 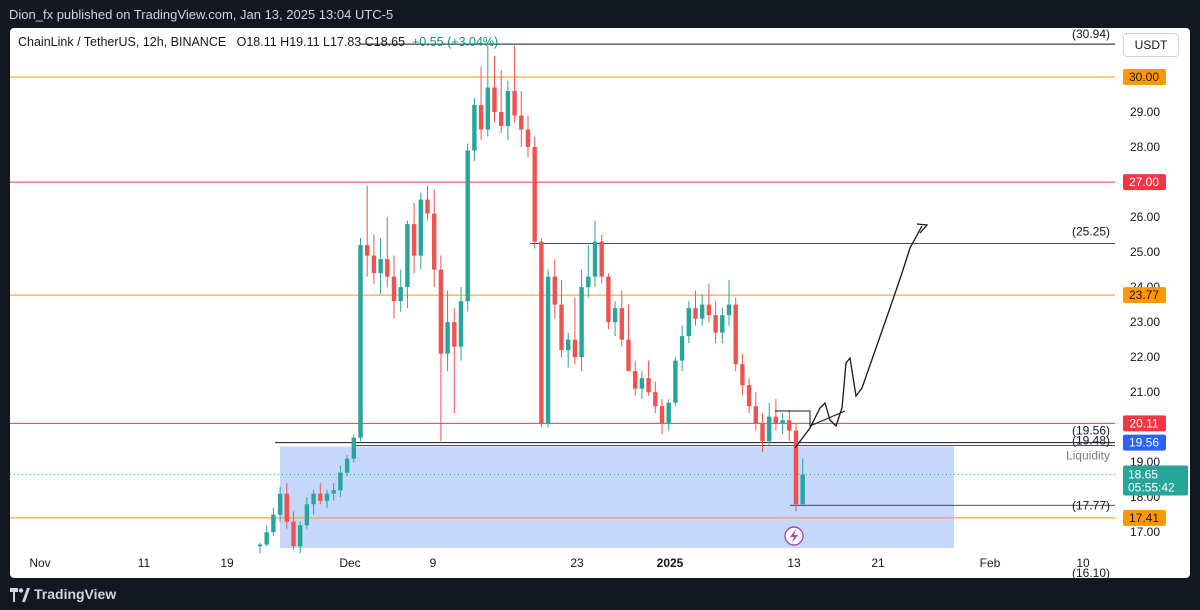 I want to click on liquidity-zone, so click(x=617, y=497).